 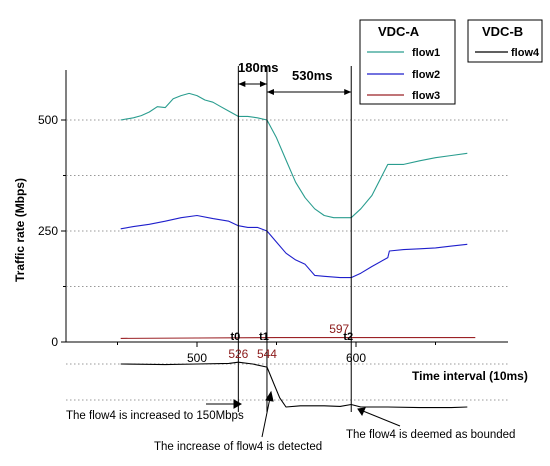 I want to click on interval-arrow-180ms-head-left, so click(x=242, y=84).